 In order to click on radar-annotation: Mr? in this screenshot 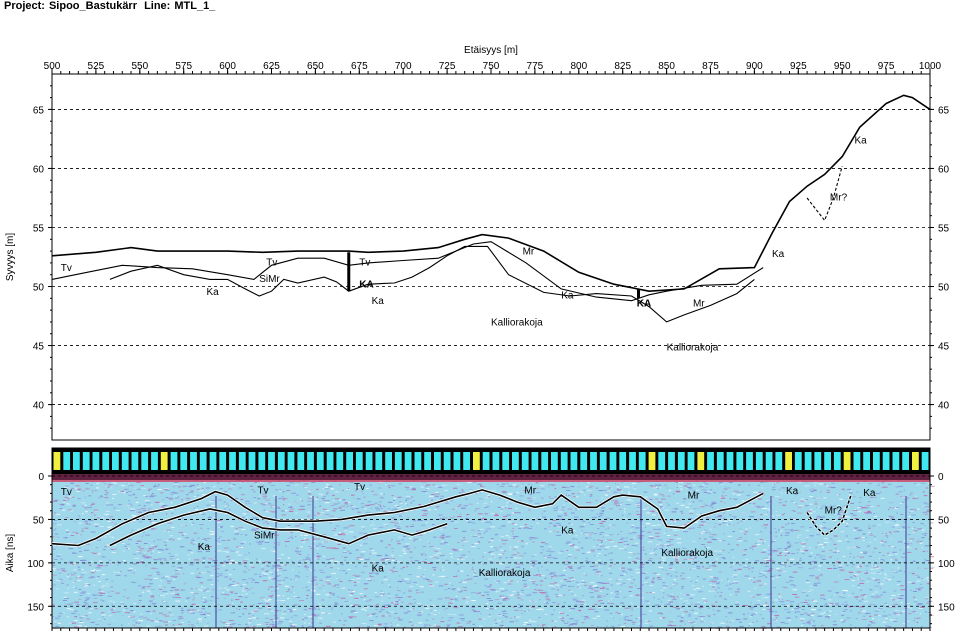, I will do `click(834, 510)`.